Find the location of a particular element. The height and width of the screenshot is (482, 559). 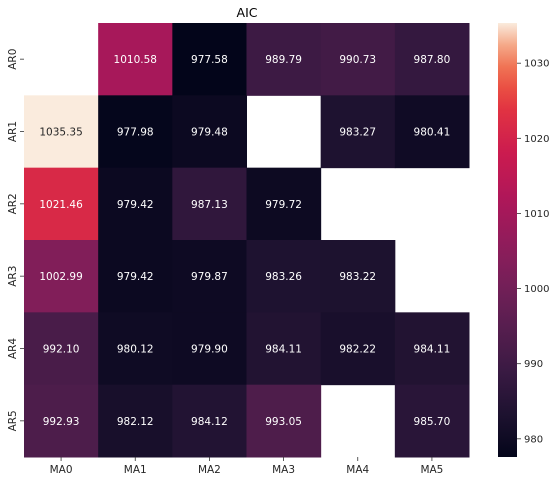

y-axis: AR0 AR1 AR2 AR3 AR4 AR5 is located at coordinates (15, 240).